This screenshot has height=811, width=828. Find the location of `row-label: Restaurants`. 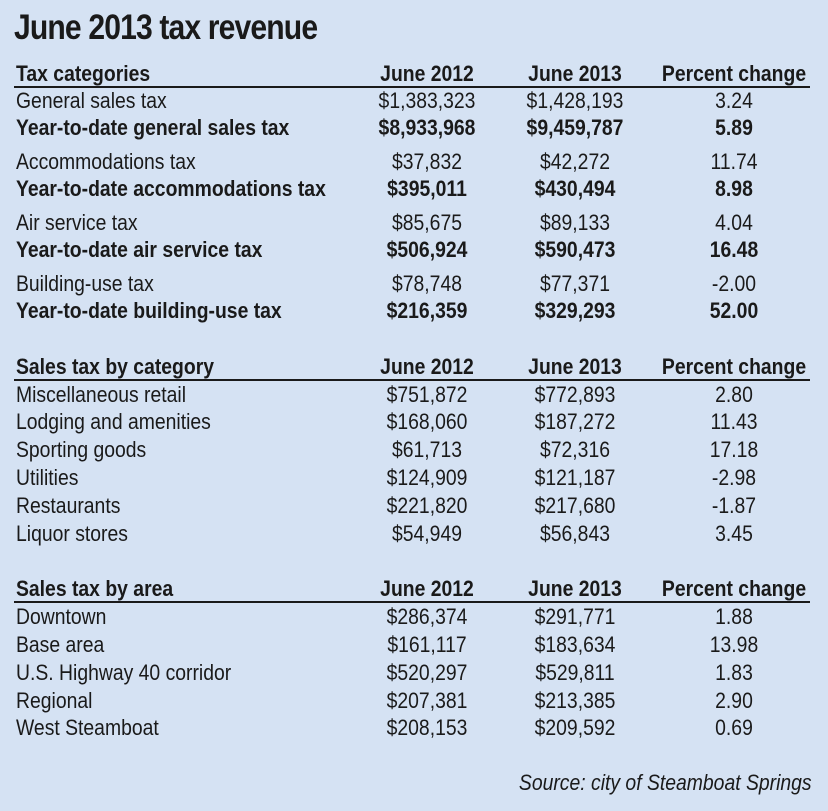

row-label: Restaurants is located at coordinates (68, 505).